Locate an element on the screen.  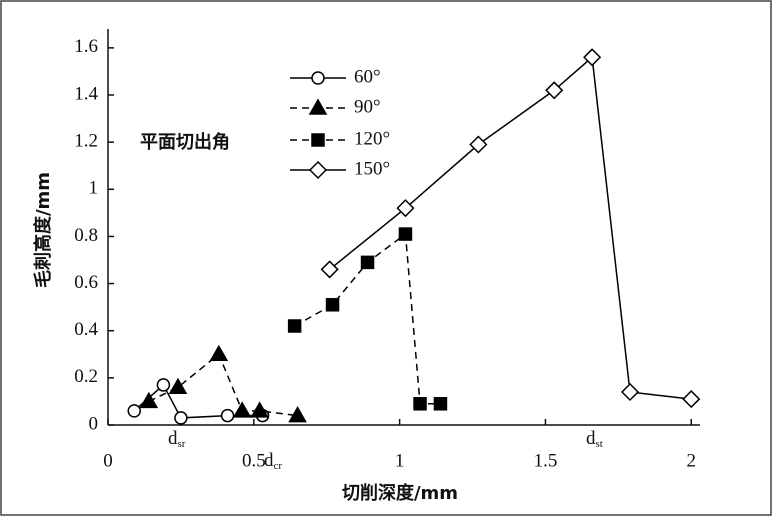
legend-label: 120° is located at coordinates (372, 138).